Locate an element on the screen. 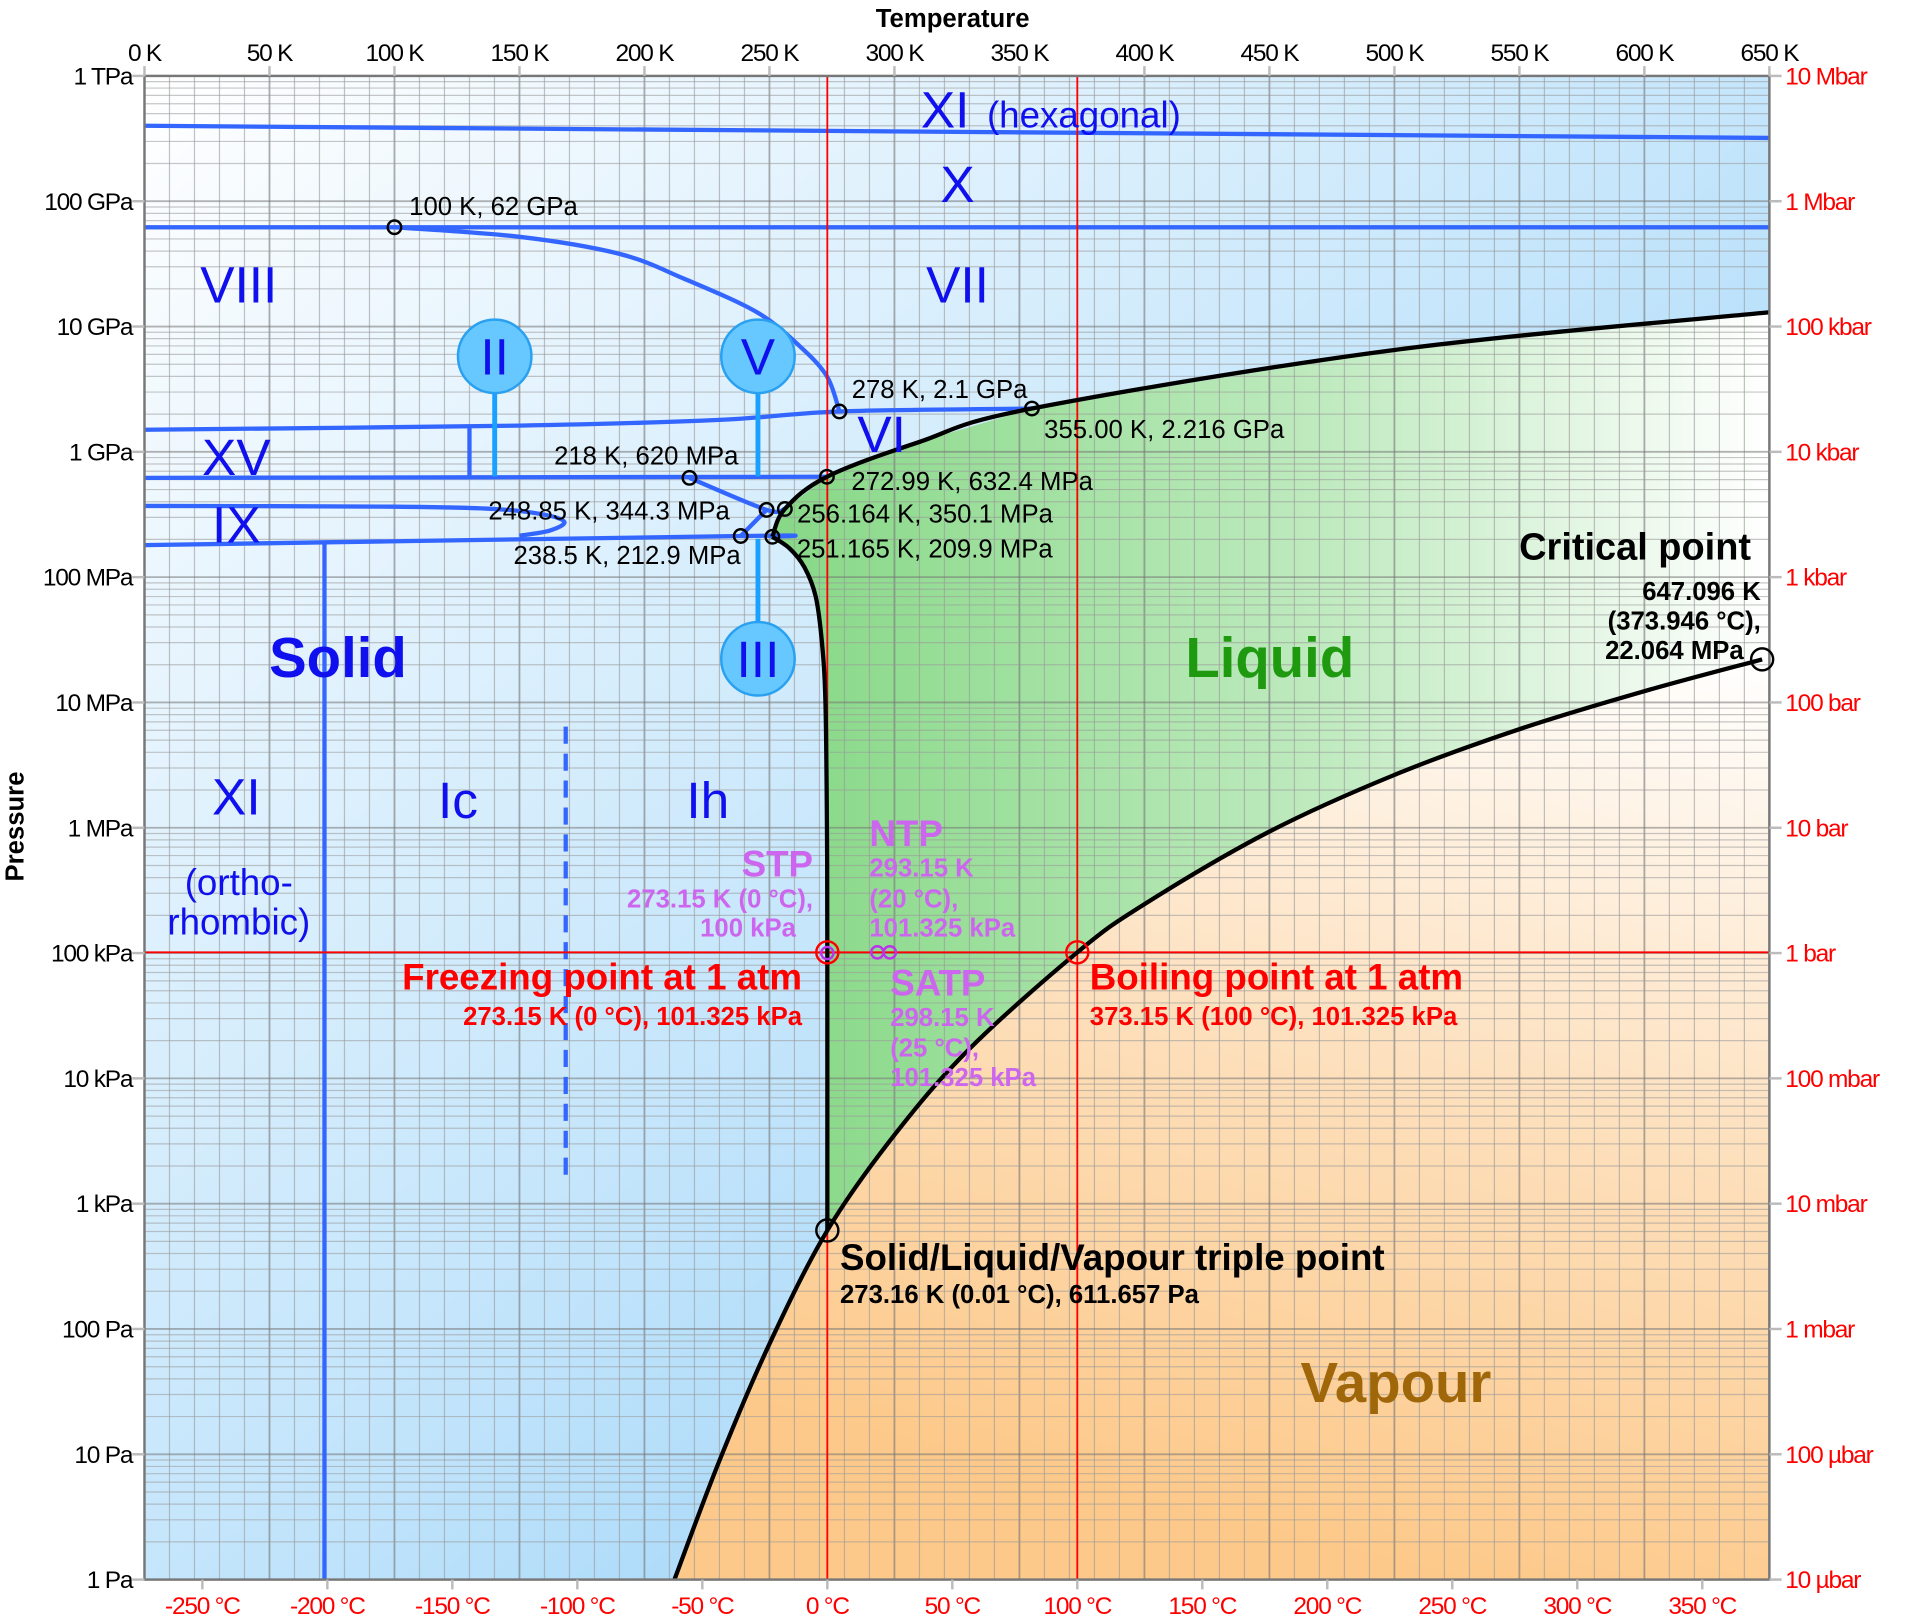  satp-marker is located at coordinates (890, 952).